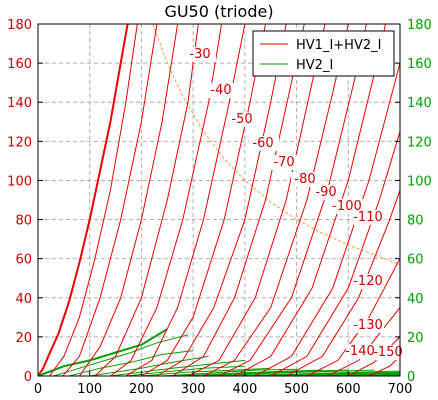  What do you see at coordinates (28, 377) in the screenshot?
I see `y-tick-label-left: 0` at bounding box center [28, 377].